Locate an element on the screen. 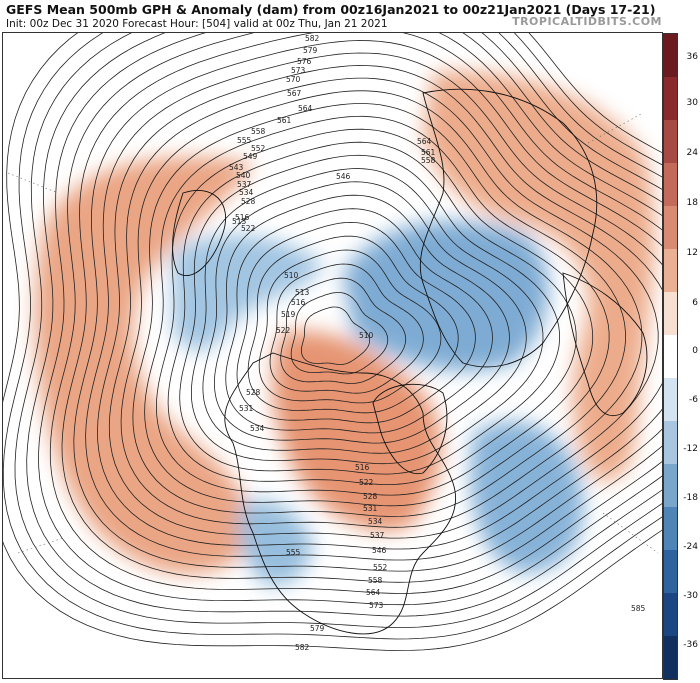 The image size is (700, 683). colorbar-tick: -24 is located at coordinates (690, 547).